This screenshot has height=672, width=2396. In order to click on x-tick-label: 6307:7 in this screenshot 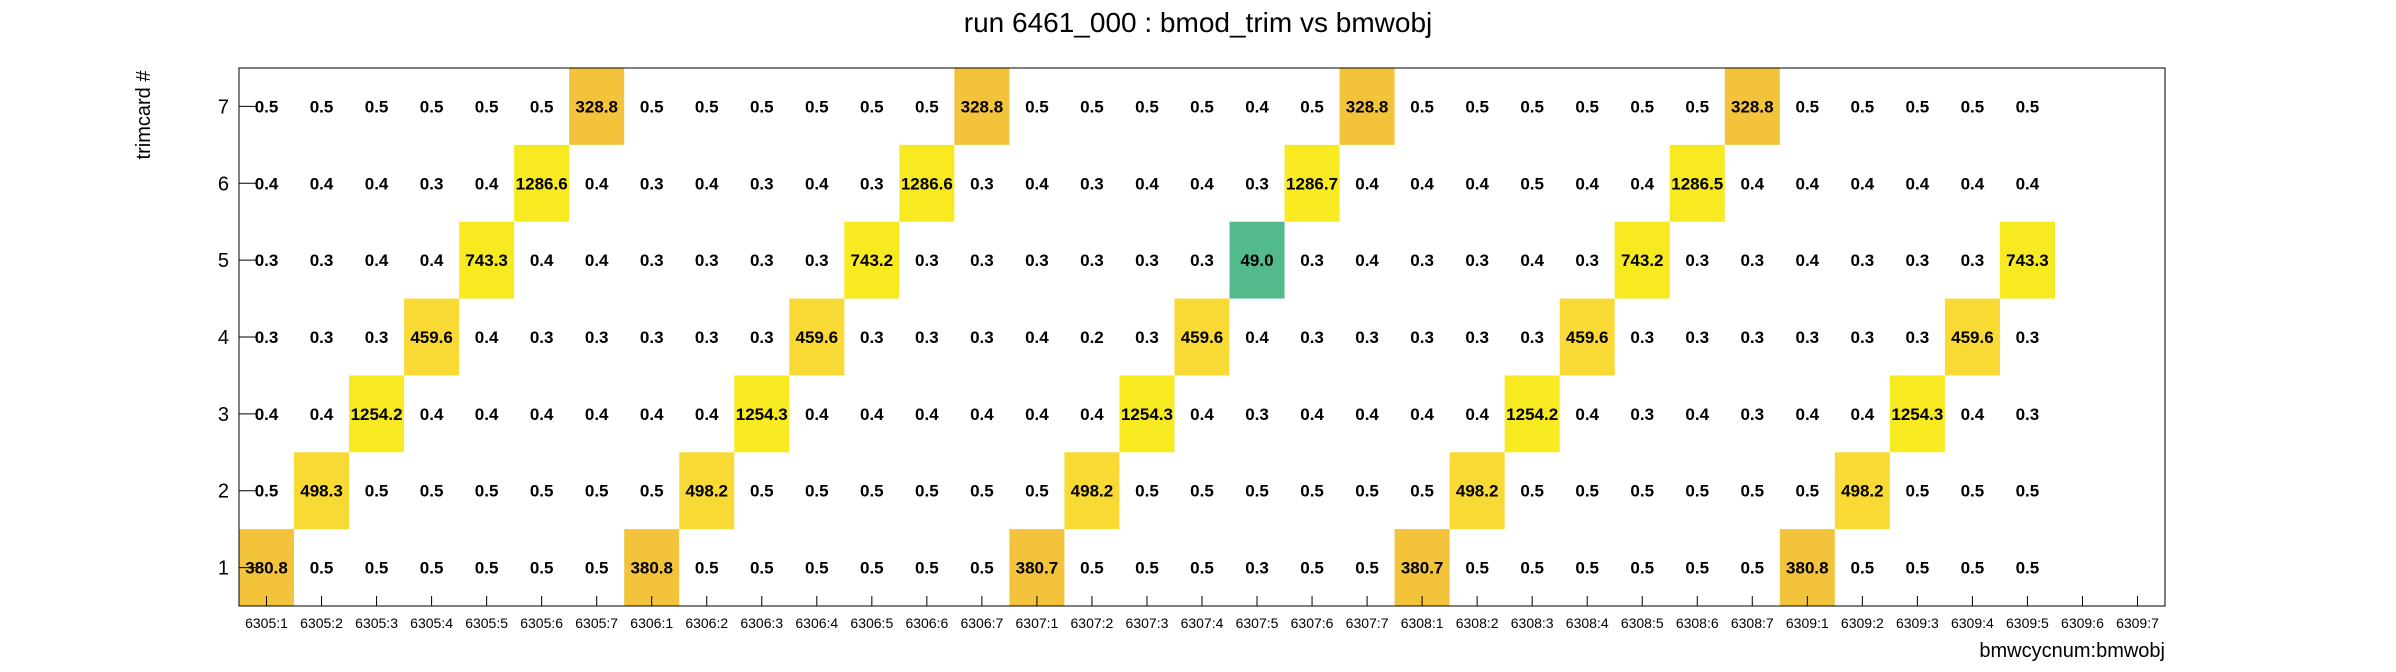, I will do `click(1367, 623)`.